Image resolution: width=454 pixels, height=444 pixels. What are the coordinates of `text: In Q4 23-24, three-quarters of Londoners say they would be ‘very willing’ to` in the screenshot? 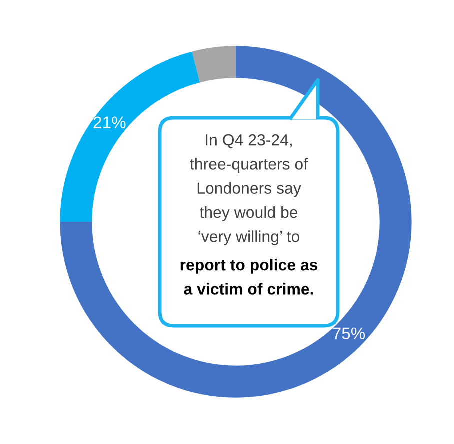 It's located at (249, 190).